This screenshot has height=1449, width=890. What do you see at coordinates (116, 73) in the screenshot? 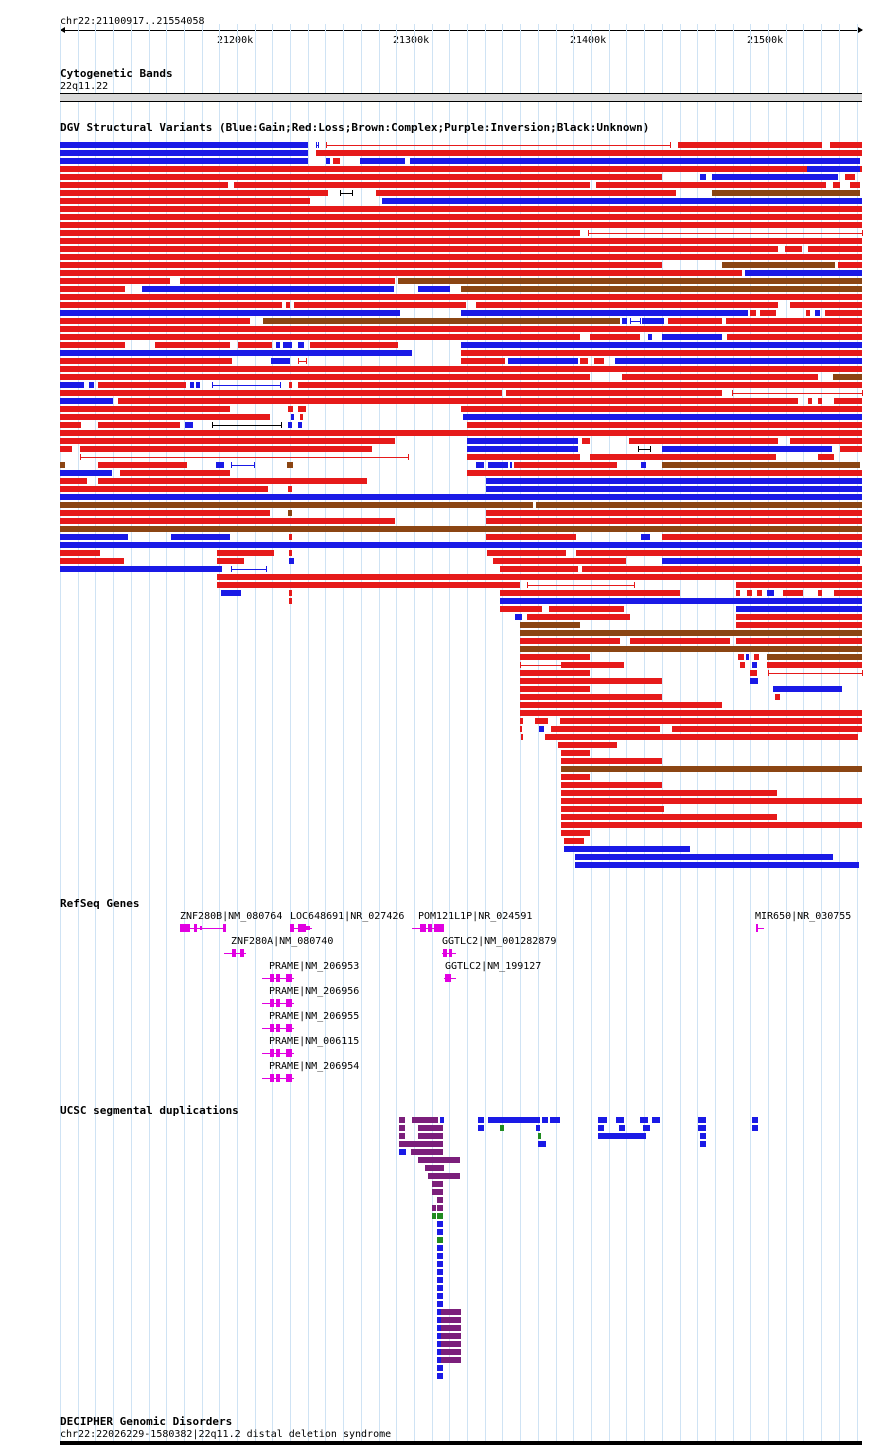
I see `cytoband-track-title: Cytogenetic Bands` at bounding box center [116, 73].